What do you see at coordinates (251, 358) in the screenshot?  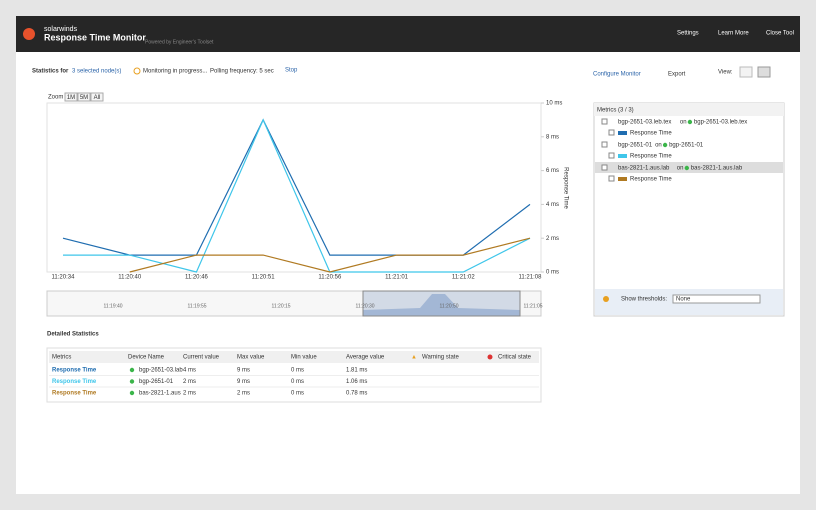 I see `table-header: Max value` at bounding box center [251, 358].